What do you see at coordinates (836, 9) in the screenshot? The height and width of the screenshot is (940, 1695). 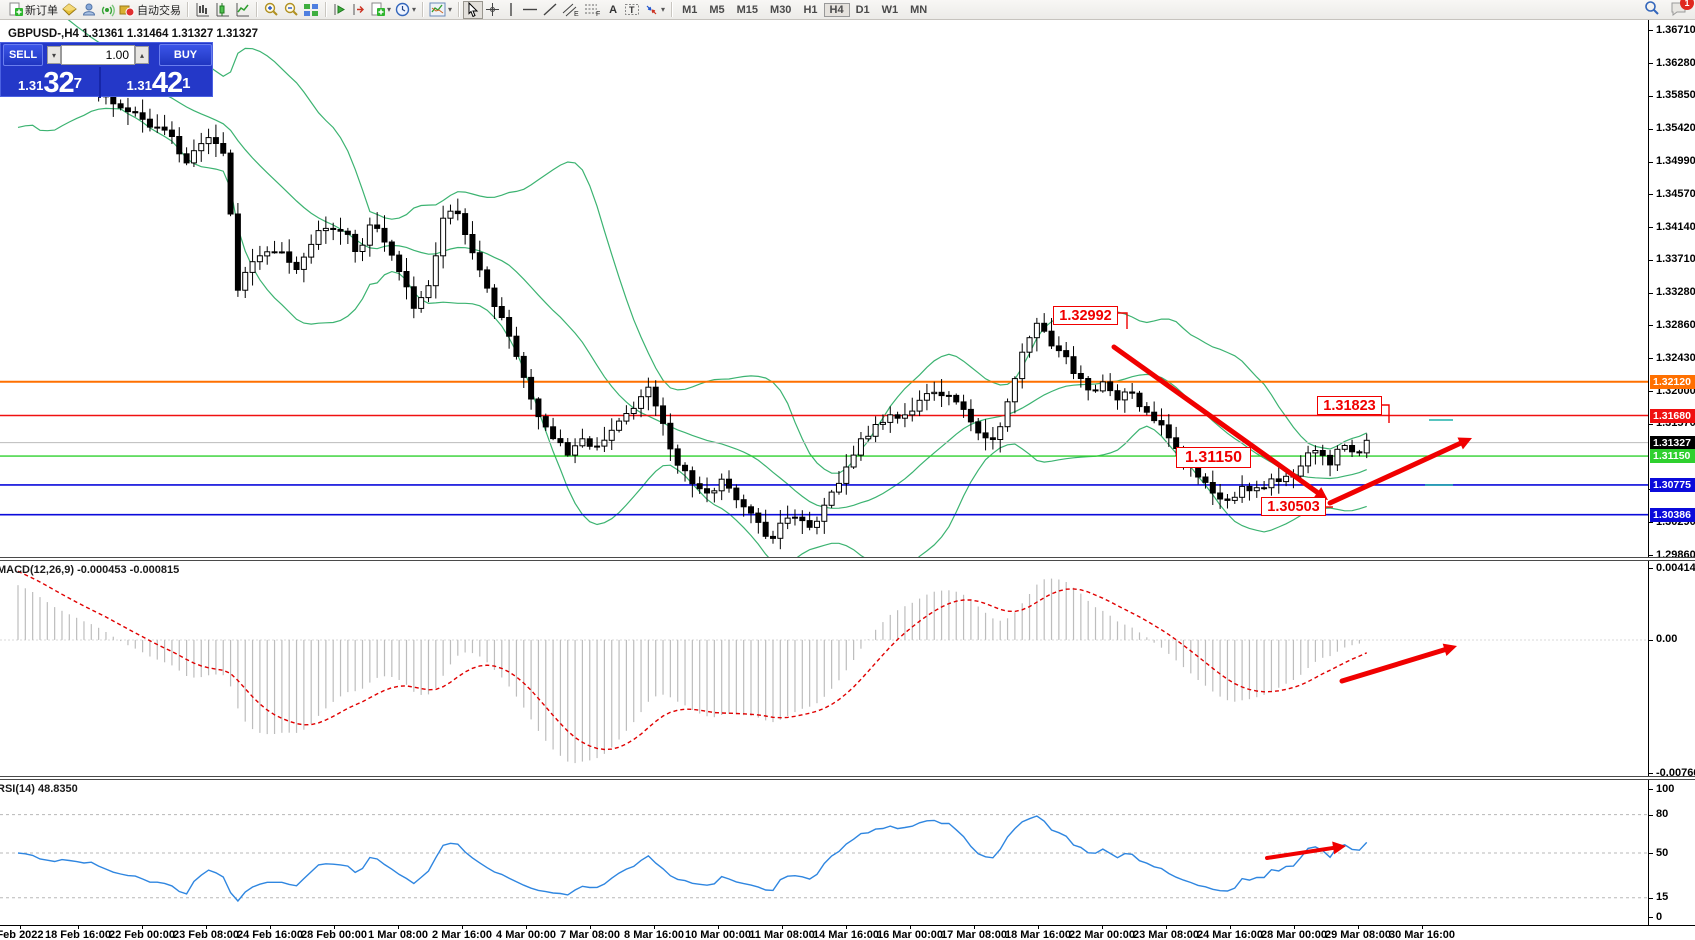 I see `tf-h4-button: H4` at bounding box center [836, 9].